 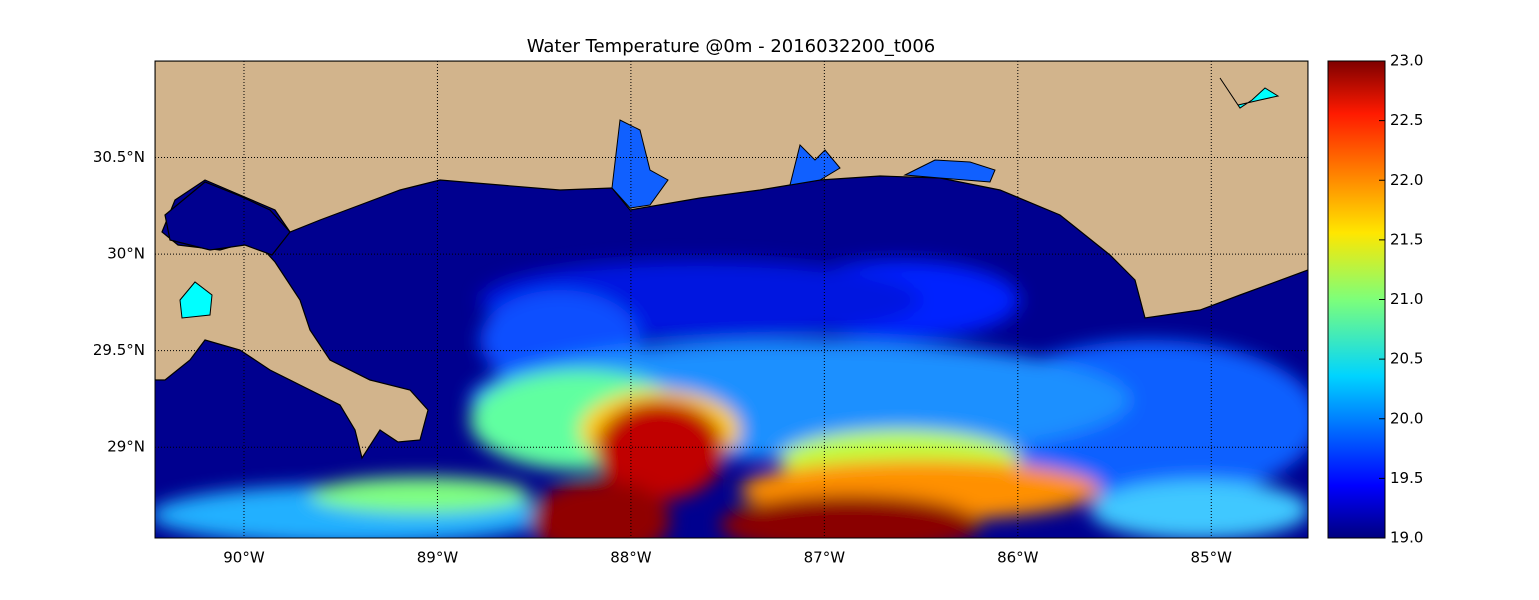 What do you see at coordinates (119, 157) in the screenshot?
I see `y-tick-label: 30.5°N` at bounding box center [119, 157].